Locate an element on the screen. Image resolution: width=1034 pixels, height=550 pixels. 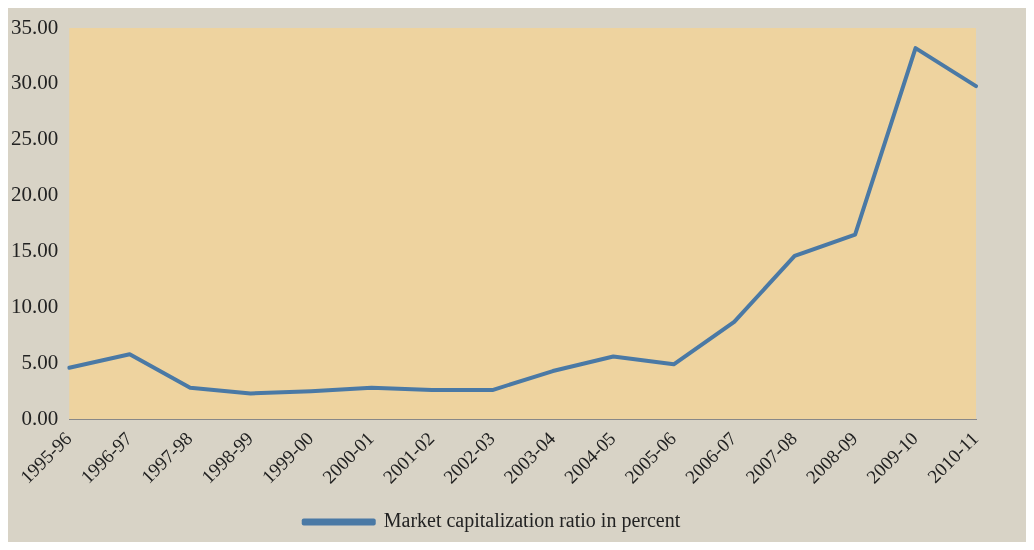
y-tick-label: 5.00 is located at coordinates (40, 361).